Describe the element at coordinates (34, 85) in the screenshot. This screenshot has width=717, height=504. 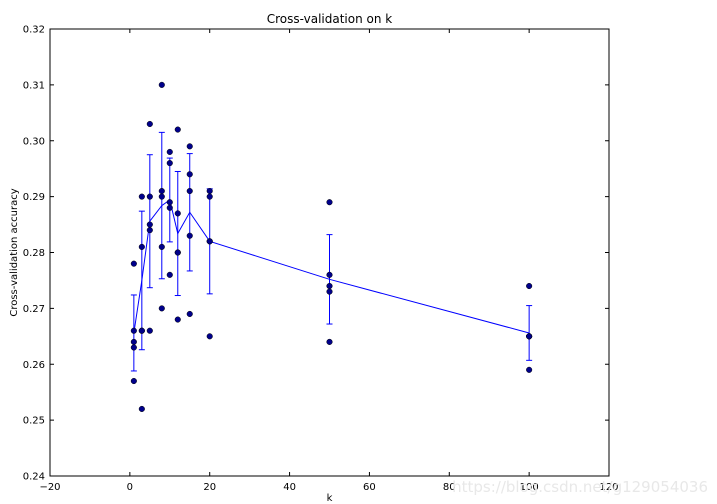
I see `y-tick-label: 0.31` at that location.